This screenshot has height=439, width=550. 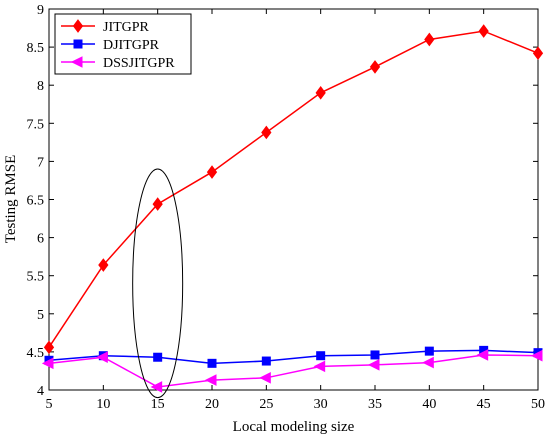 I want to click on legend: JITGPR DJITGPR DSSJITGPR, so click(x=123, y=44).